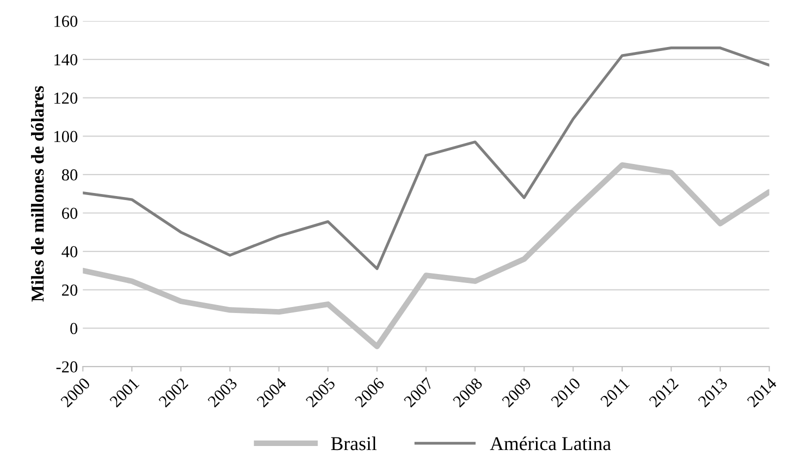 Image resolution: width=789 pixels, height=467 pixels. What do you see at coordinates (37, 194) in the screenshot?
I see `y-axis-title: Miles de millones de dólares` at bounding box center [37, 194].